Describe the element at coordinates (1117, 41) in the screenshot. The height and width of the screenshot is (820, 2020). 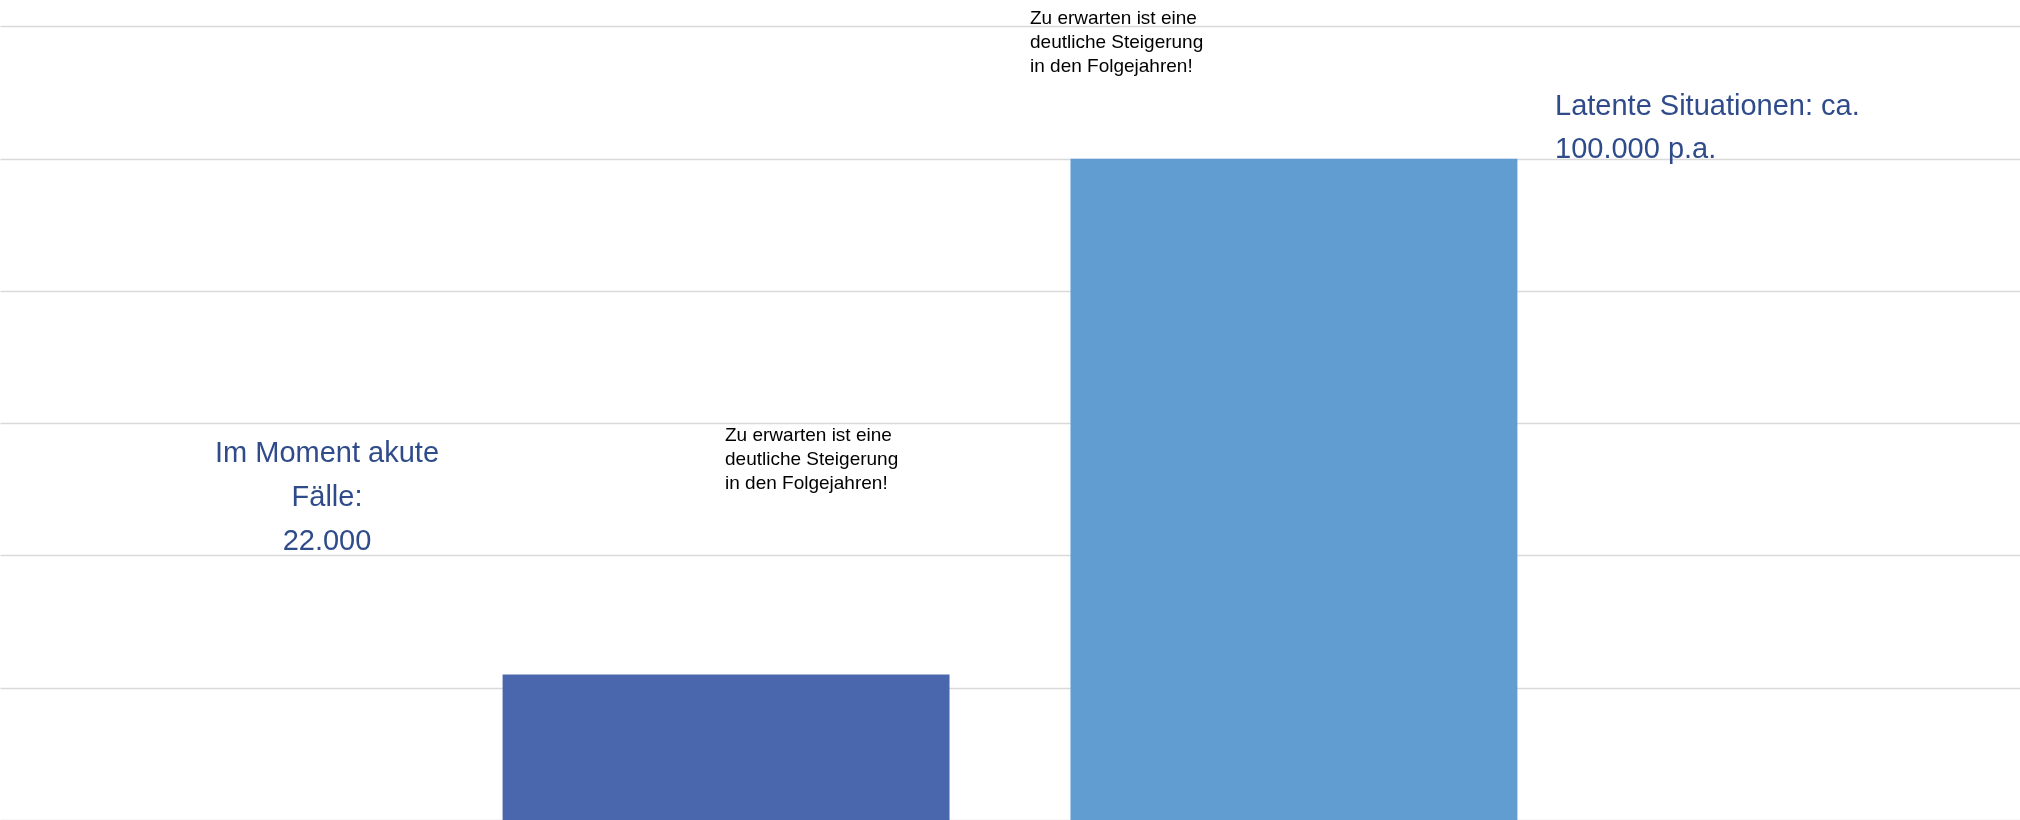
I see `text: Zu erwarten ist eine deutliche Steigerung in den Folgejahren!` at that location.